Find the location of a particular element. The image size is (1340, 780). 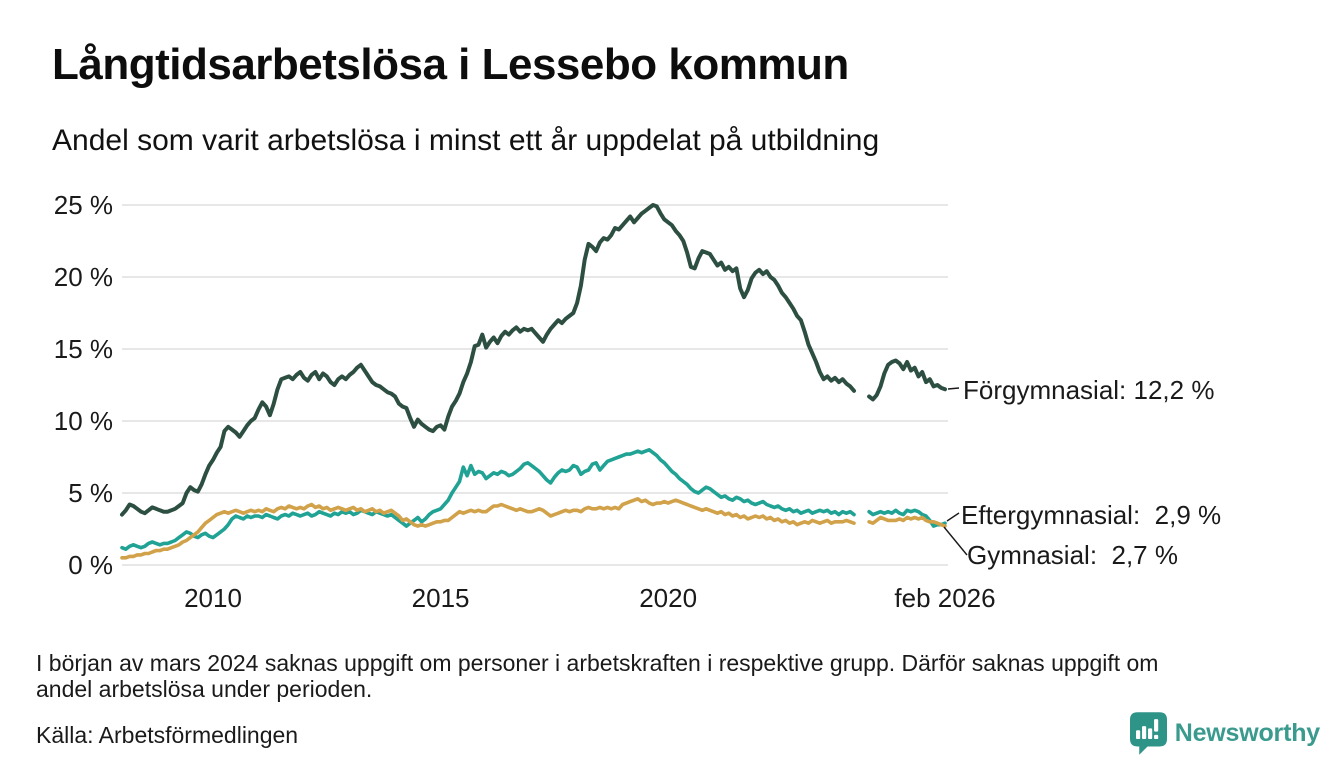

series-end-label-eftergymnasial: Eftergymnasial: 2,9 % is located at coordinates (1091, 515).